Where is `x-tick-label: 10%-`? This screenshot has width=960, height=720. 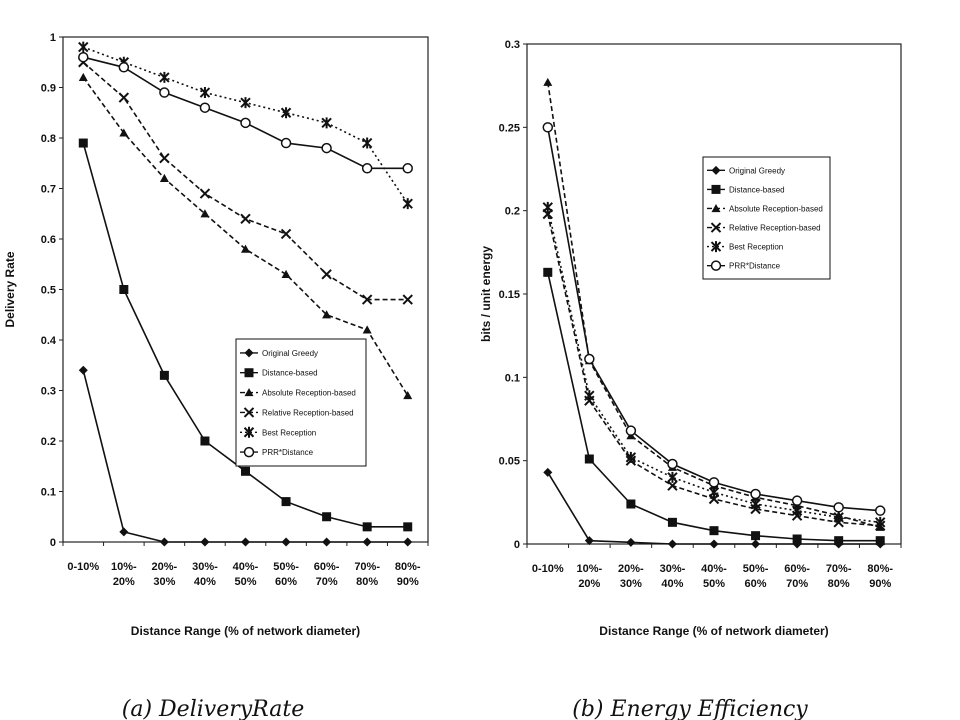
x-tick-label: 10%- is located at coordinates (589, 569).